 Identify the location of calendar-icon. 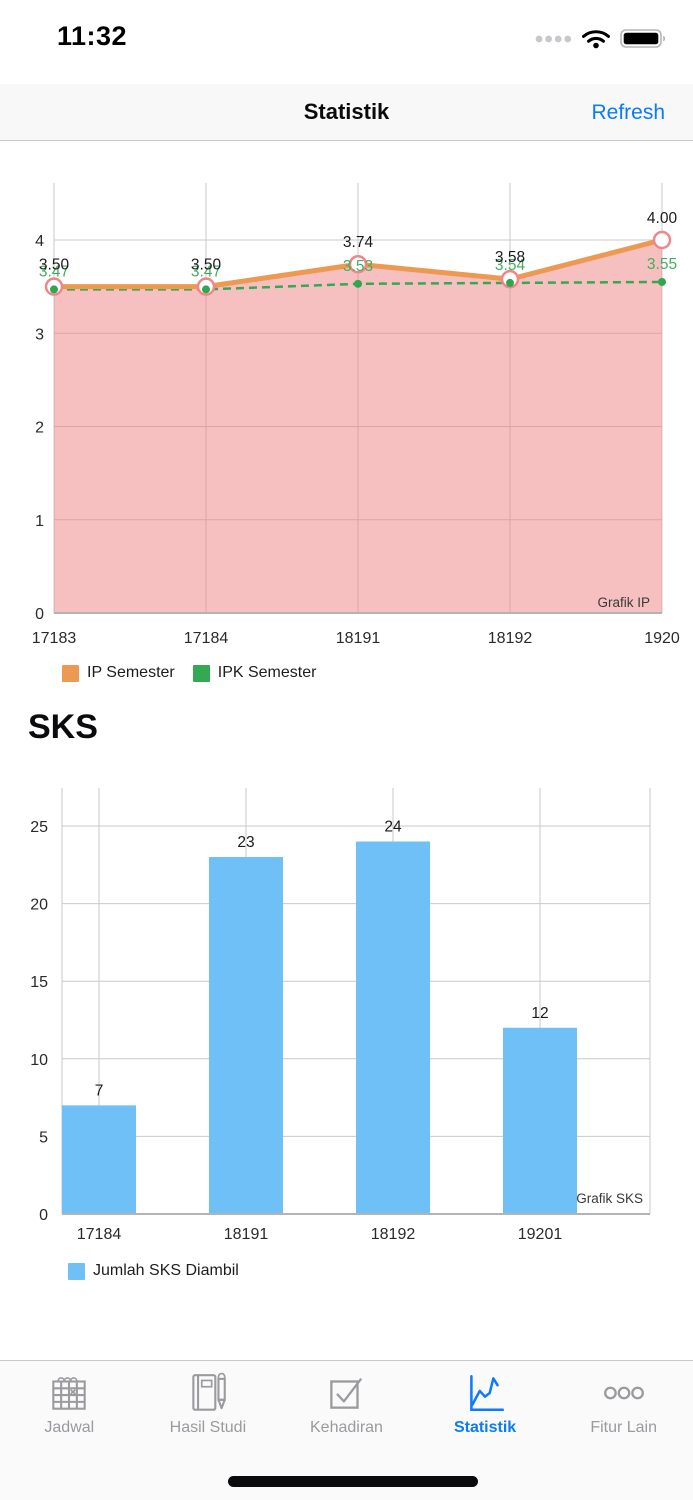
(69, 1393).